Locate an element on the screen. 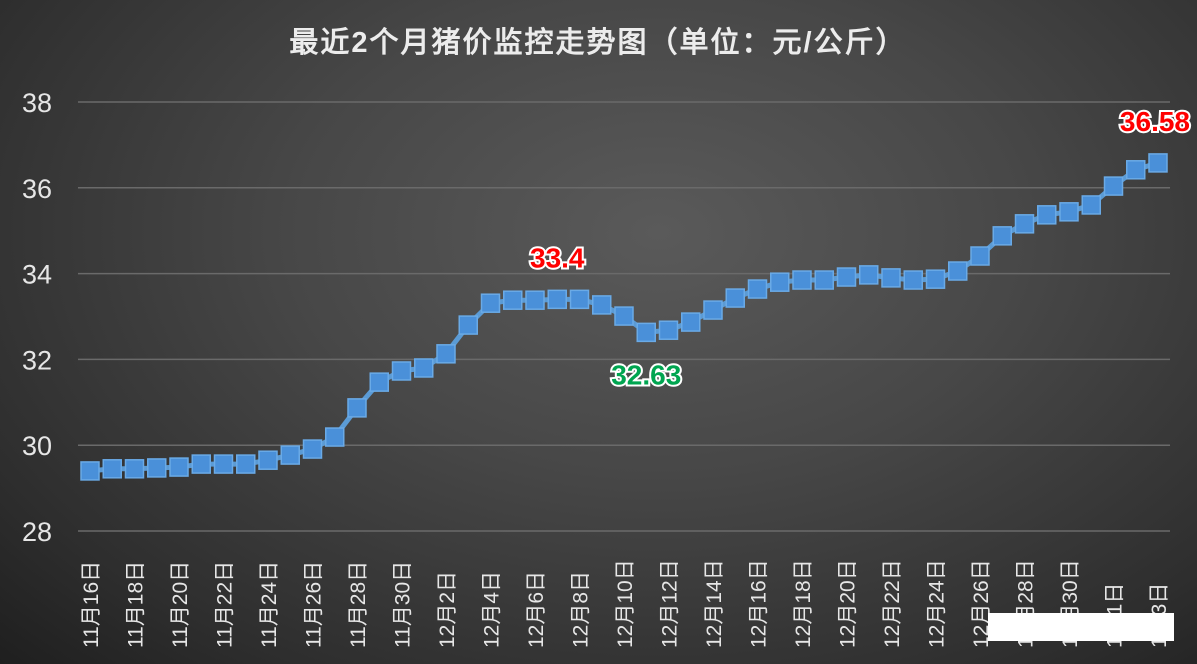  x-tick-label: 12月26日 is located at coordinates (981, 603).